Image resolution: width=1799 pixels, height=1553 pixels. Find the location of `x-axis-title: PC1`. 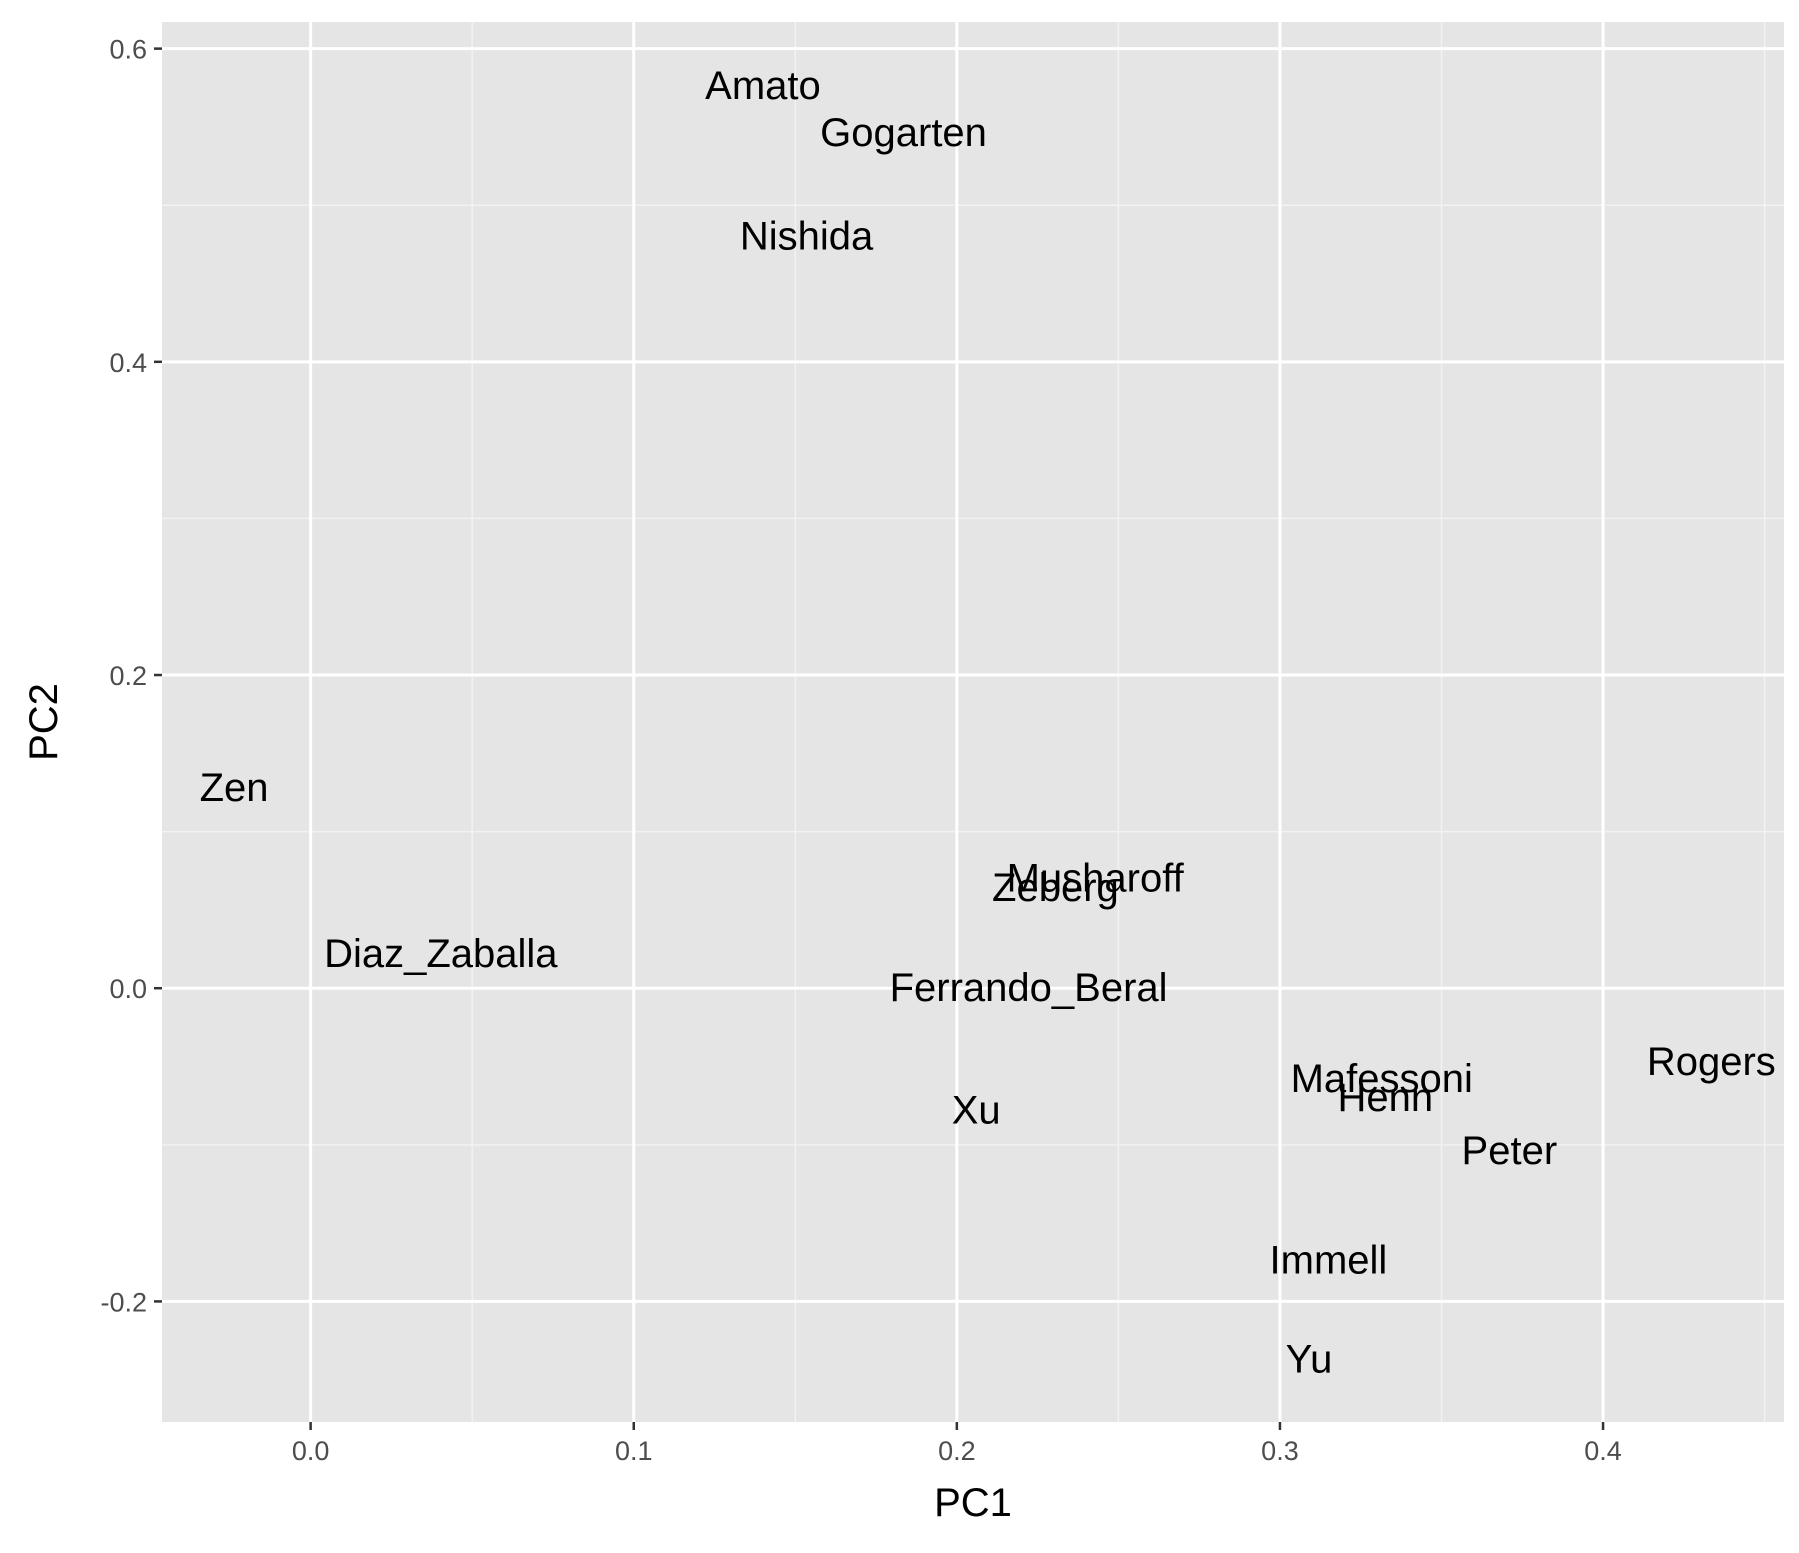

x-axis-title: PC1 is located at coordinates (973, 1503).